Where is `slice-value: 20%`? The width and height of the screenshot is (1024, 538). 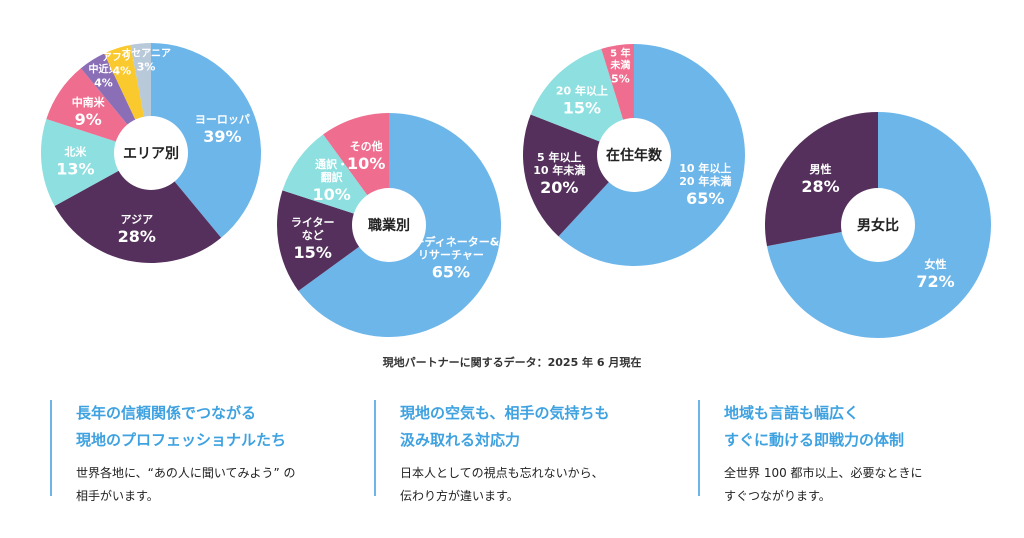
slice-value: 20% is located at coordinates (559, 187).